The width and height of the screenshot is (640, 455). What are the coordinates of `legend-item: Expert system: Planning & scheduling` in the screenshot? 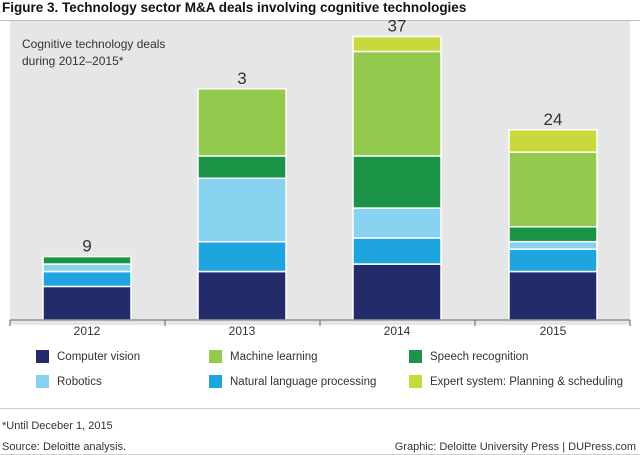 It's located at (516, 381).